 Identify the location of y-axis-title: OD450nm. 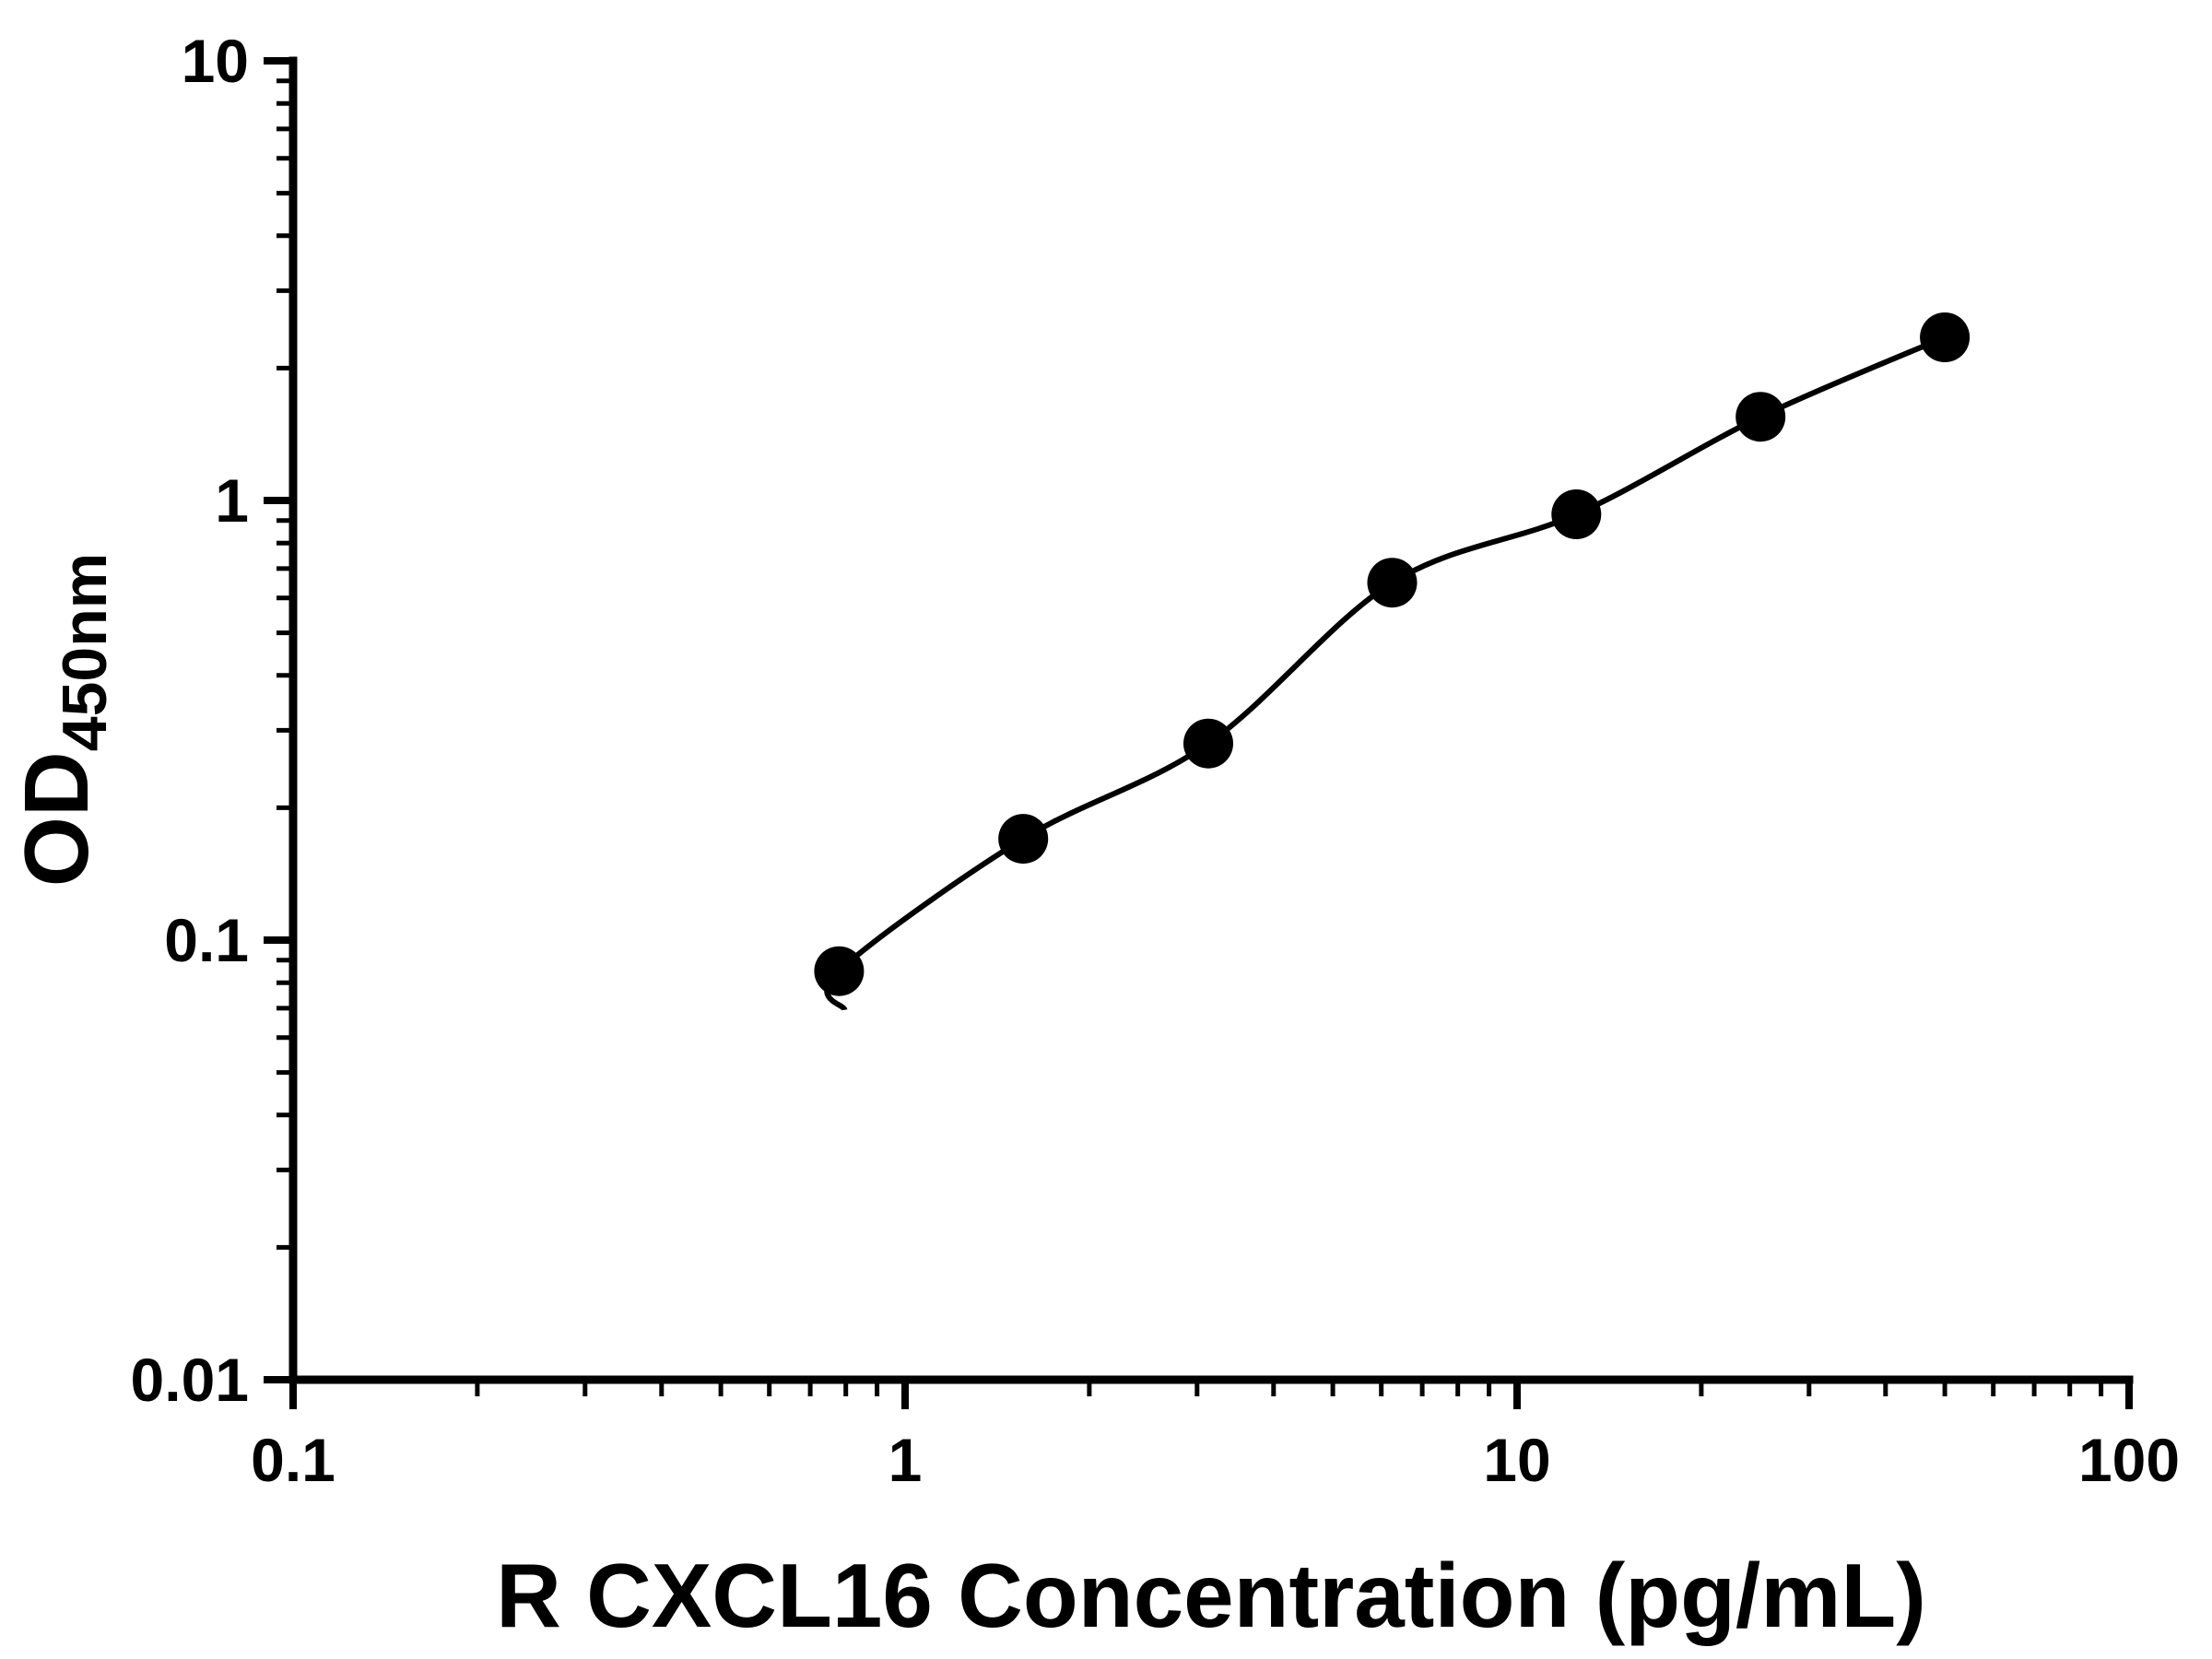
(63, 720).